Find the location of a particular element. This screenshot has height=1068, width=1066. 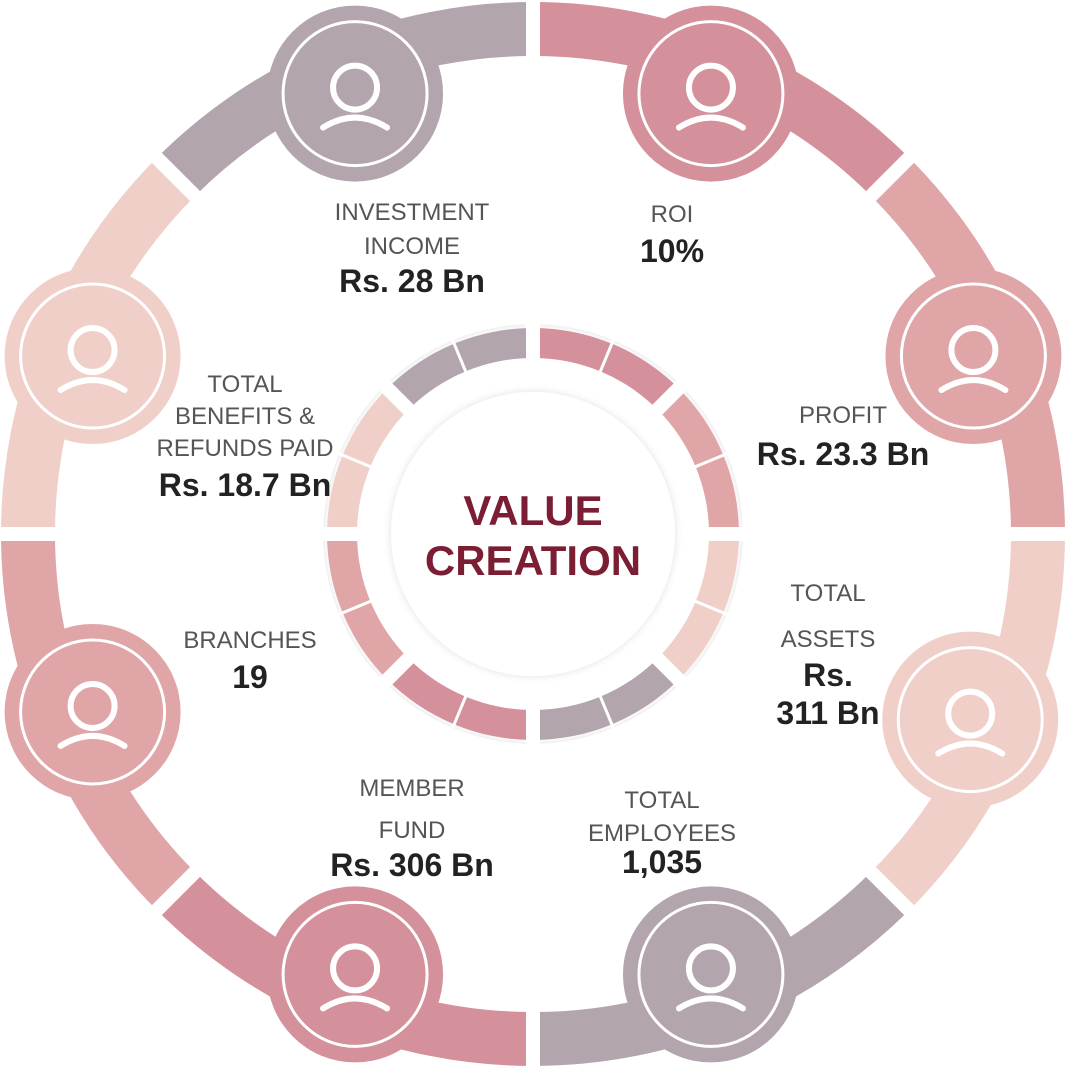

segment-label: BRANCHES is located at coordinates (249, 640).